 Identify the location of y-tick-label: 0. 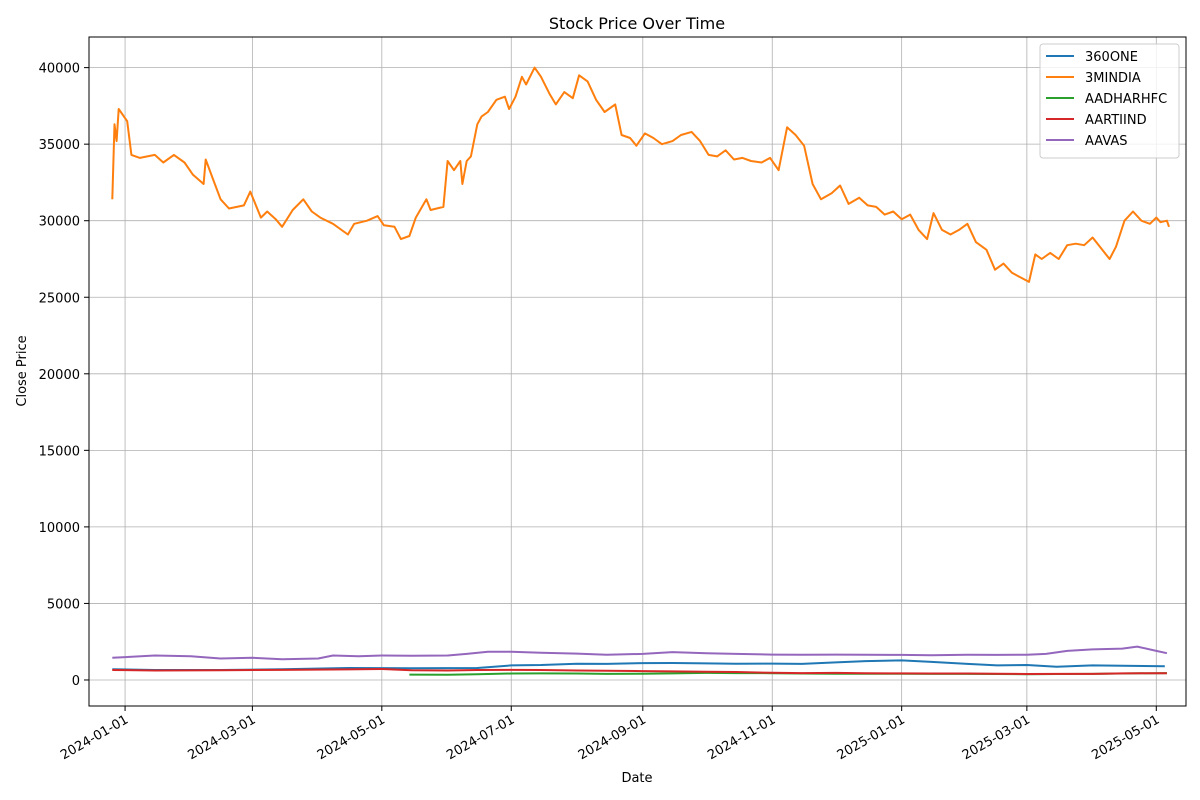
(76, 681).